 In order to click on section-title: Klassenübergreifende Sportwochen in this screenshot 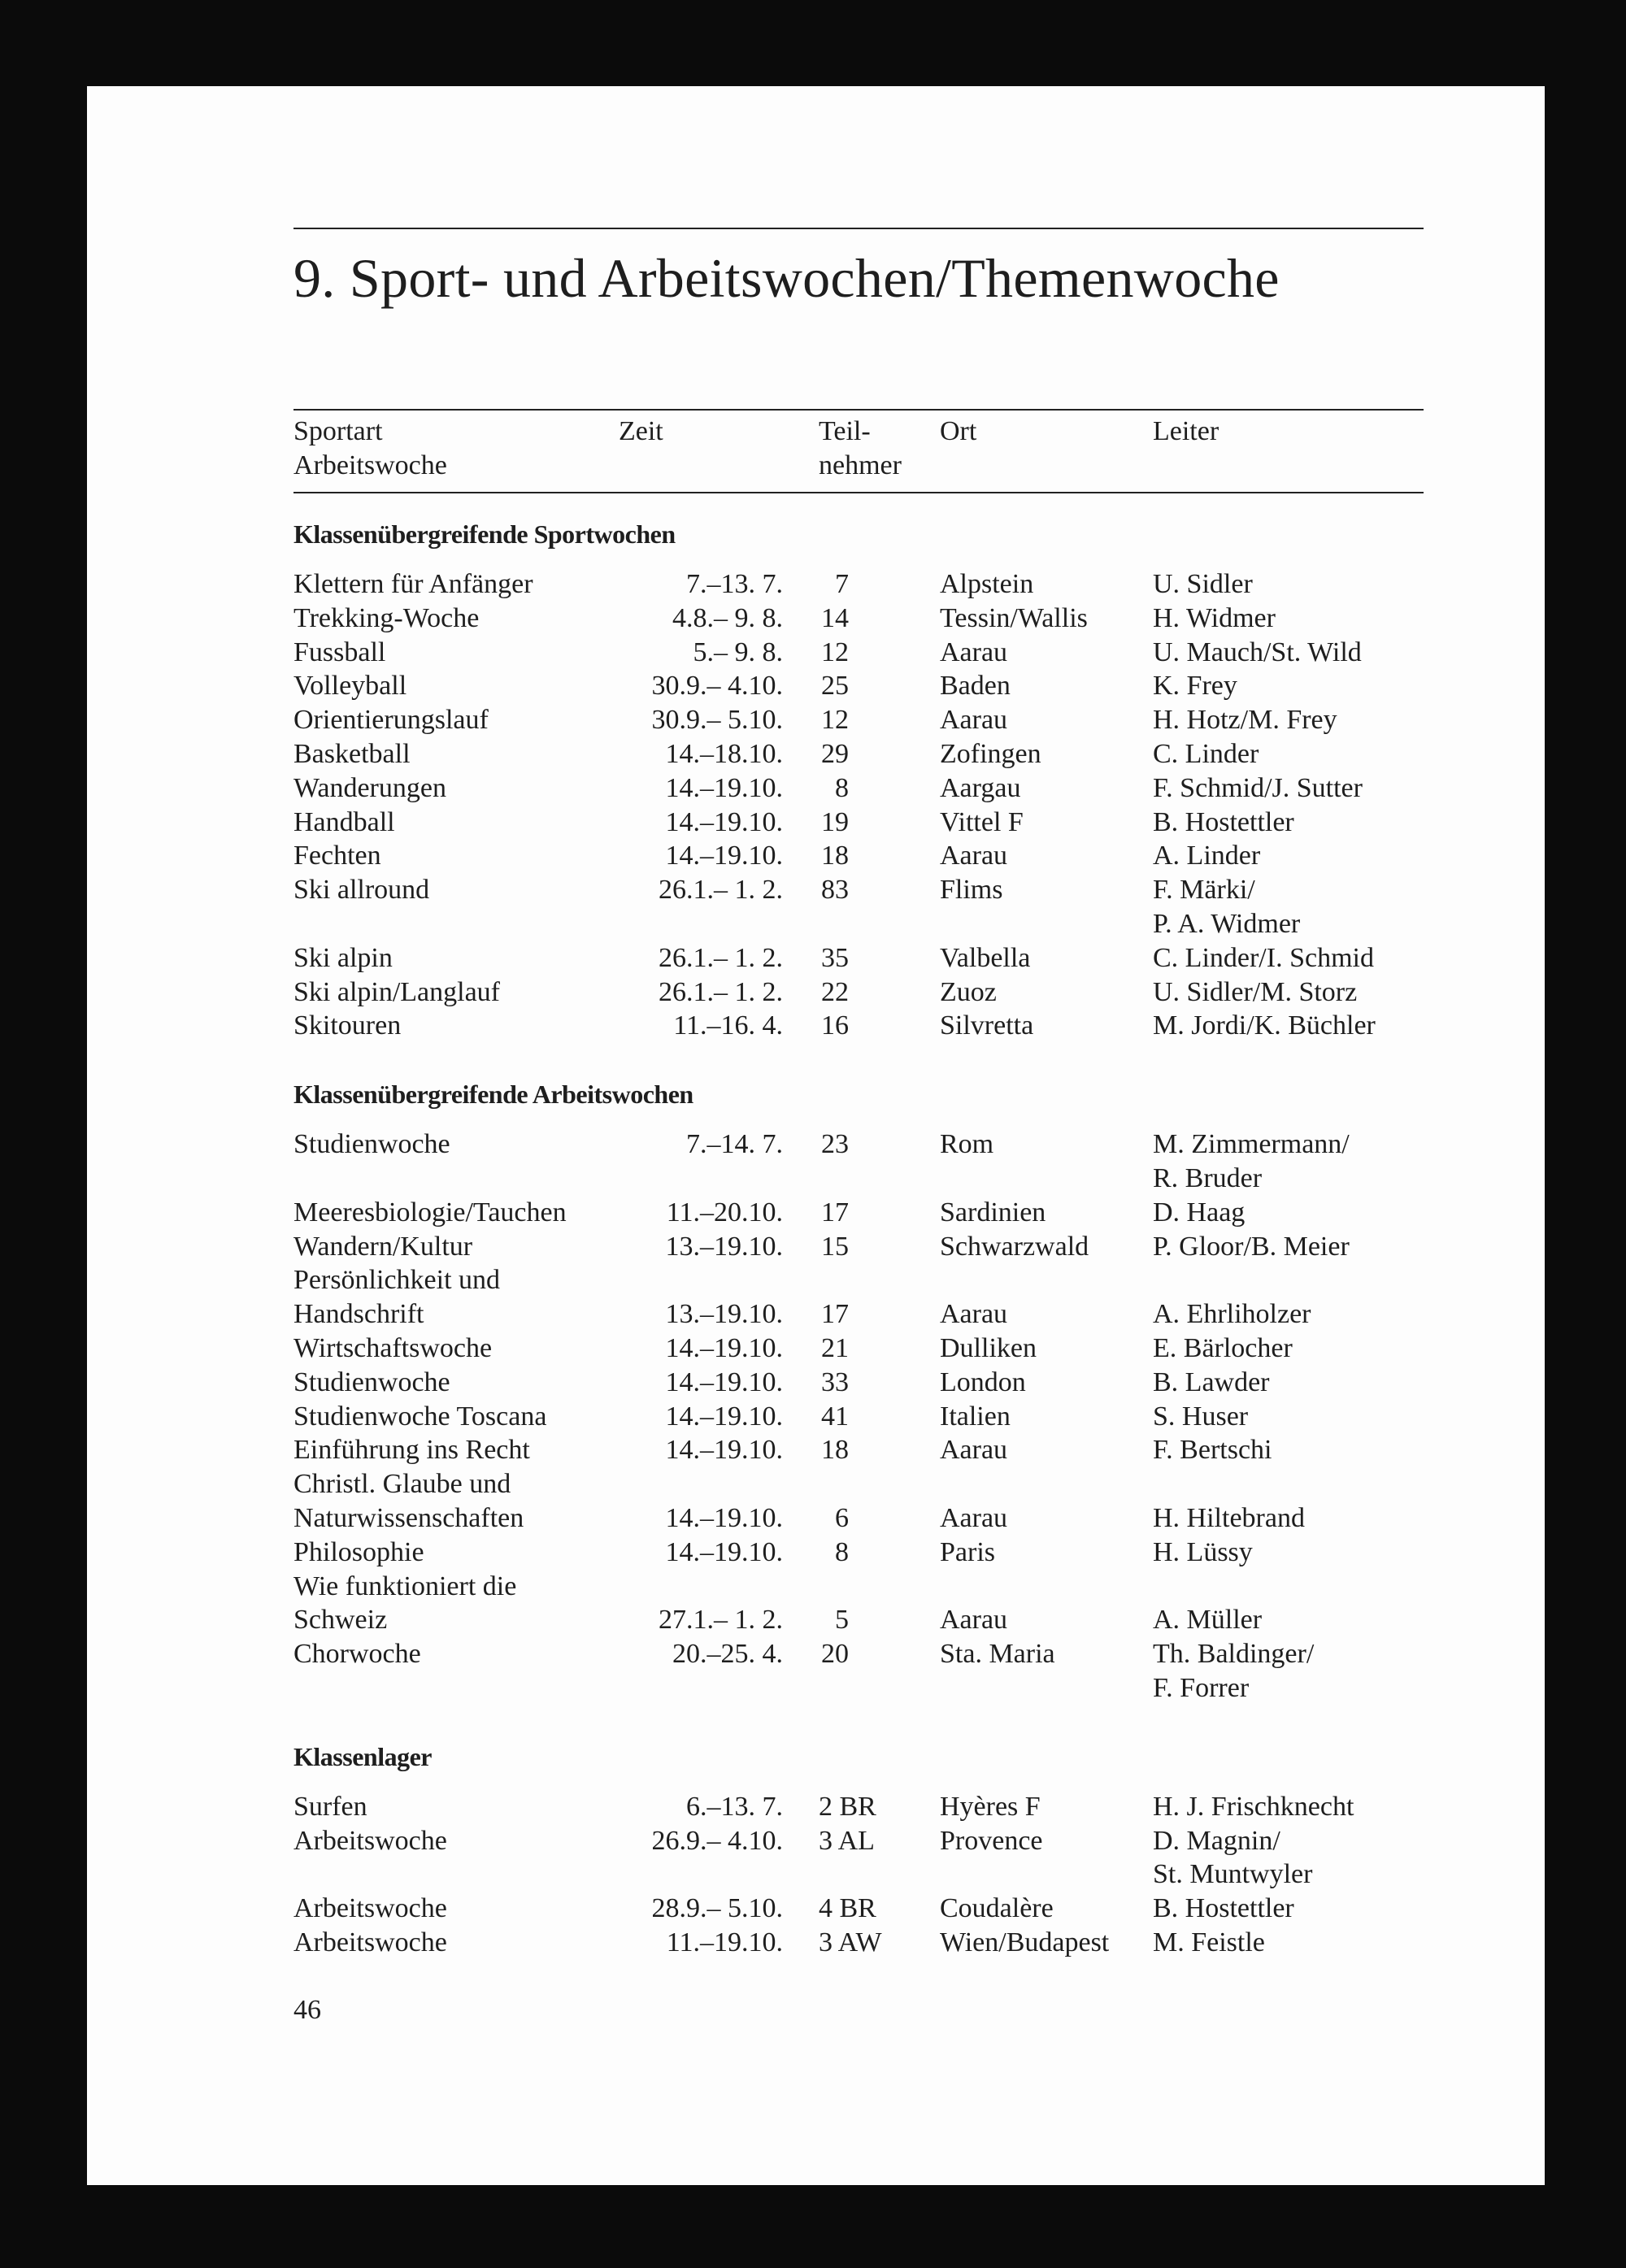, I will do `click(484, 534)`.